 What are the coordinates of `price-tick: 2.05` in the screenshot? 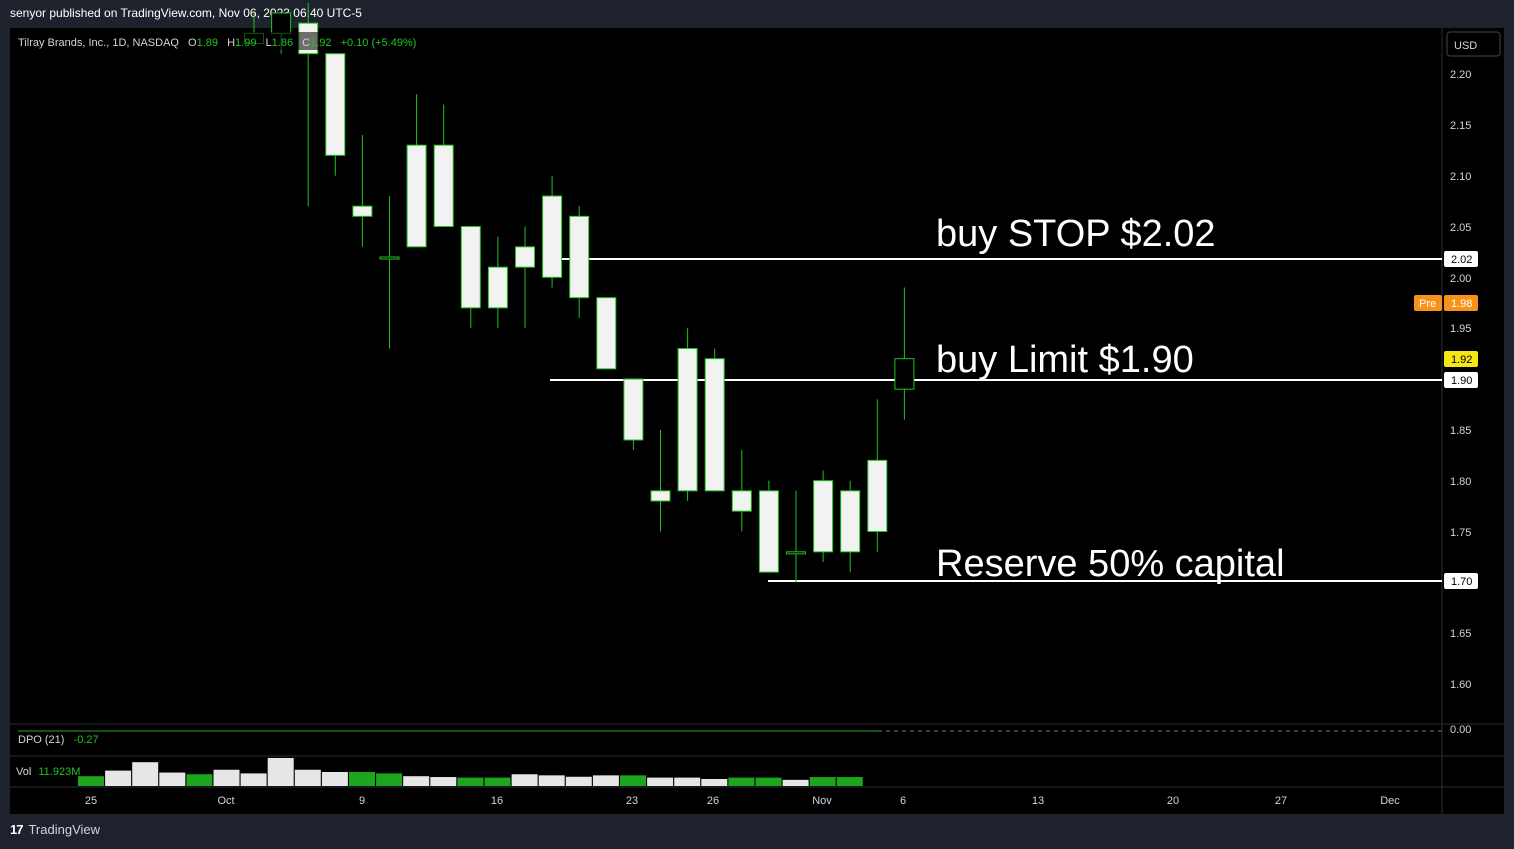 It's located at (1460, 228).